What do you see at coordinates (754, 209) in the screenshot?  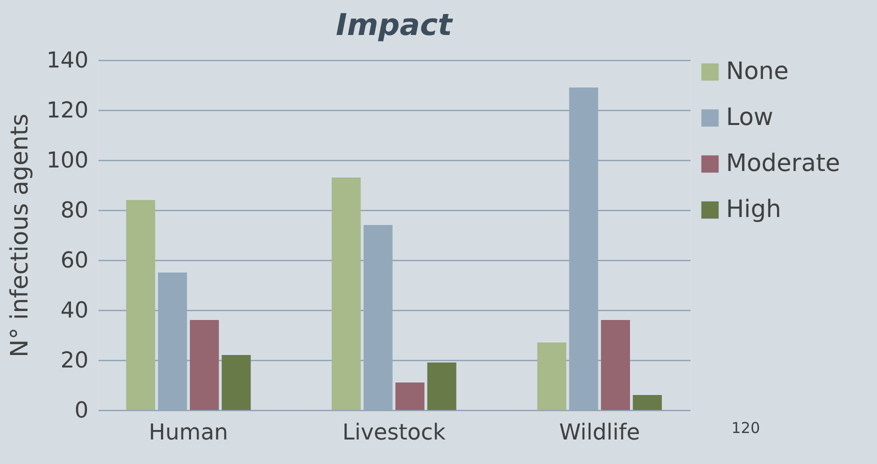 I see `legend-label: High` at bounding box center [754, 209].